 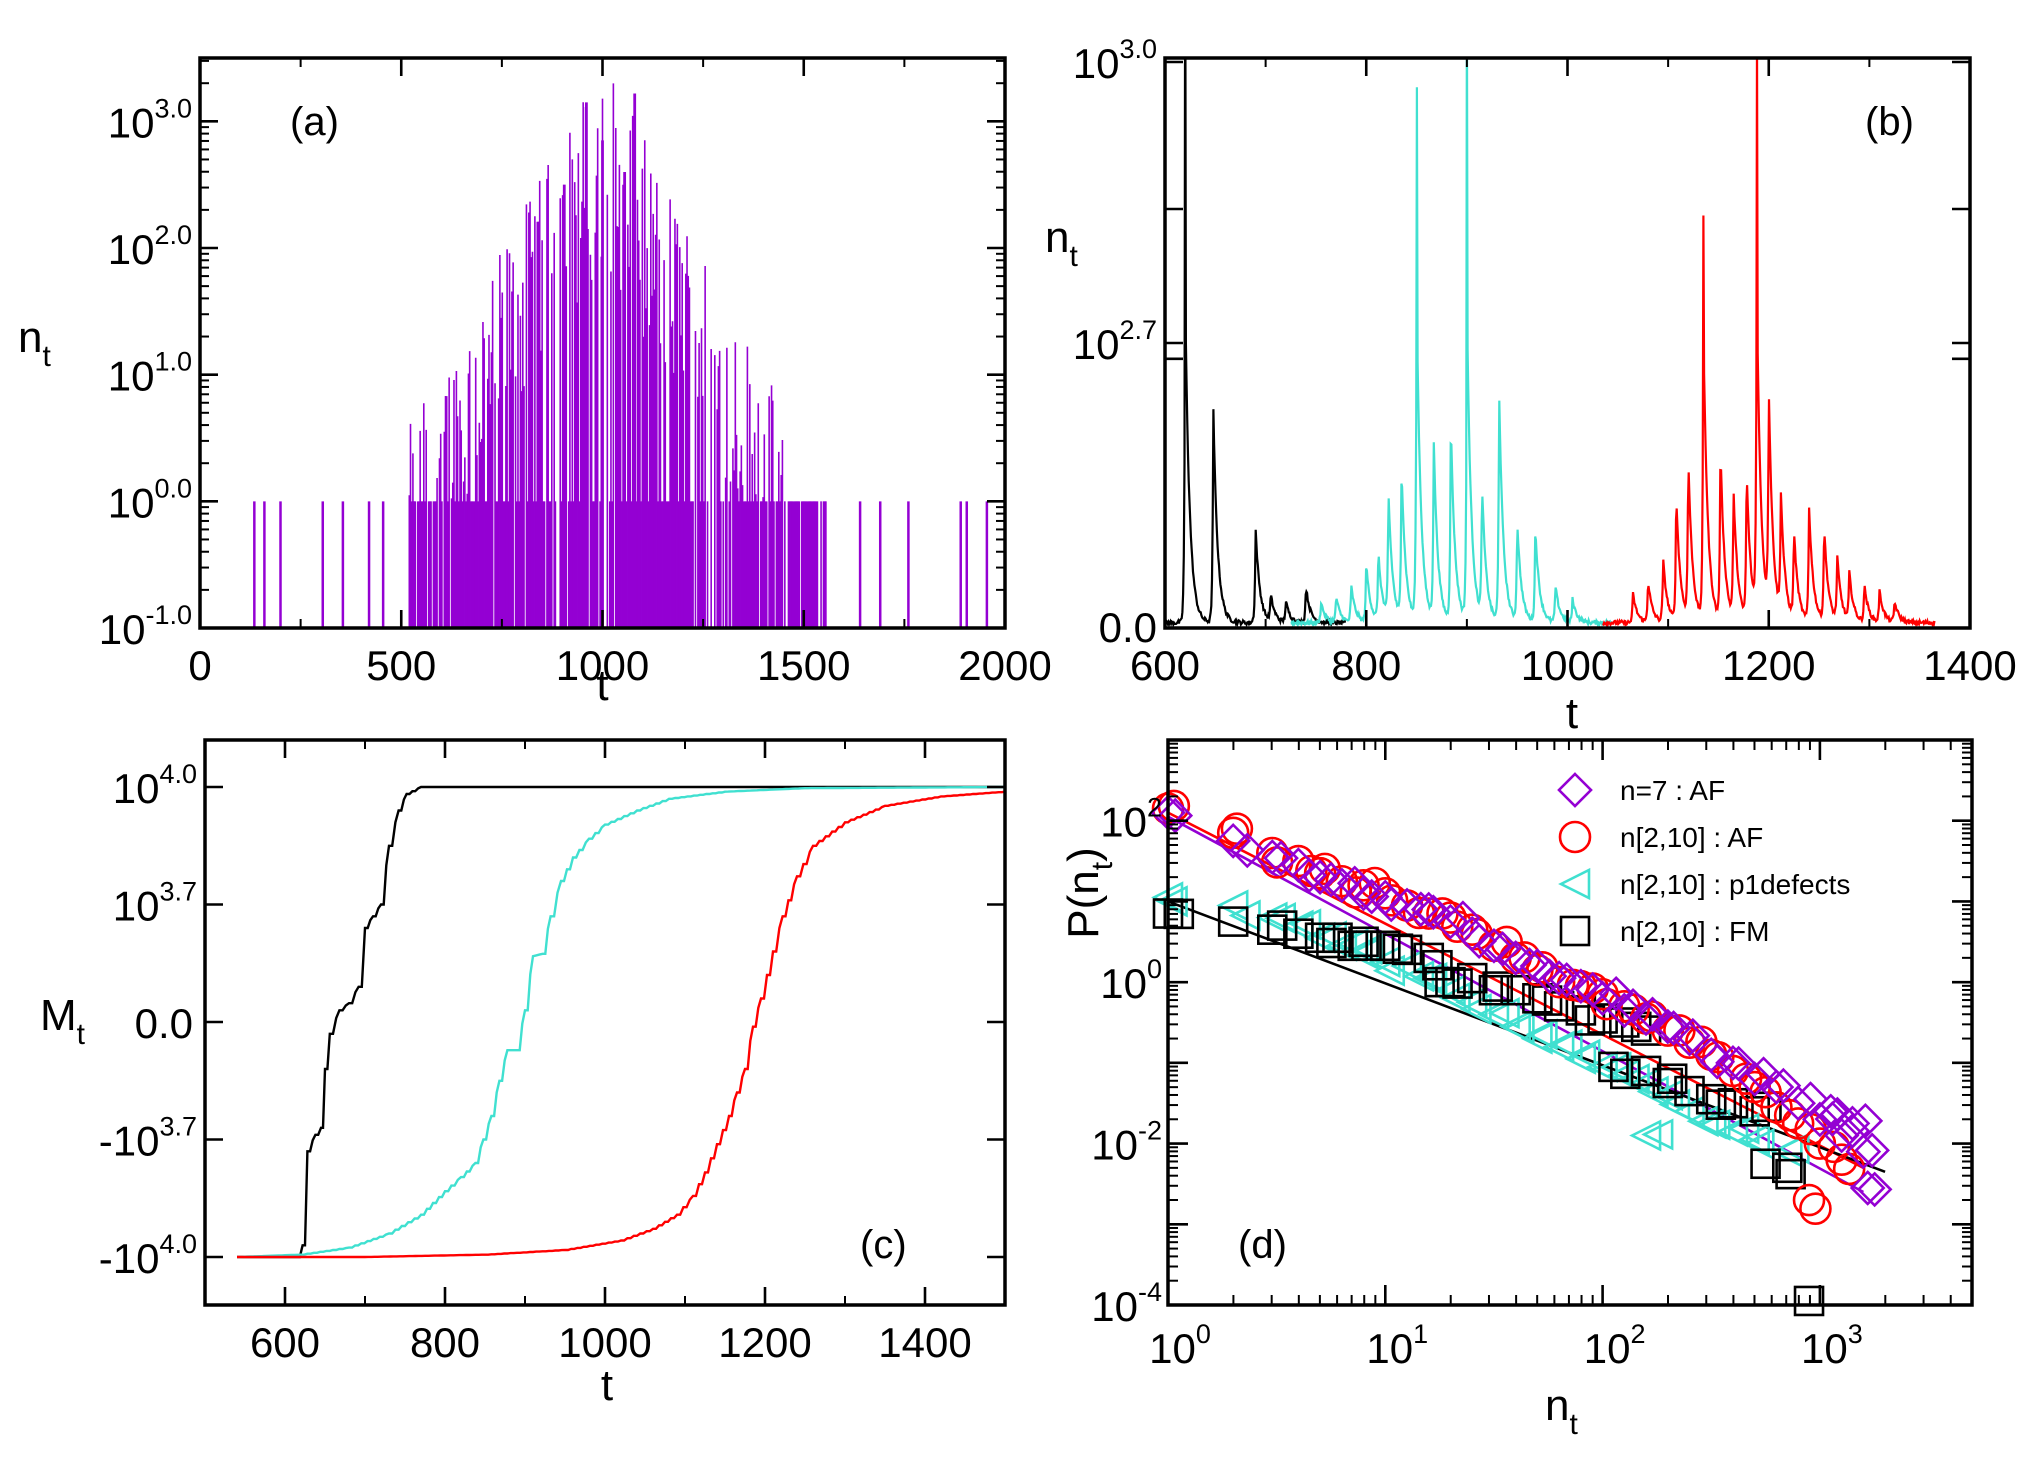 I want to click on ytick-label-d-exp: -4, so click(x=1150, y=1292).